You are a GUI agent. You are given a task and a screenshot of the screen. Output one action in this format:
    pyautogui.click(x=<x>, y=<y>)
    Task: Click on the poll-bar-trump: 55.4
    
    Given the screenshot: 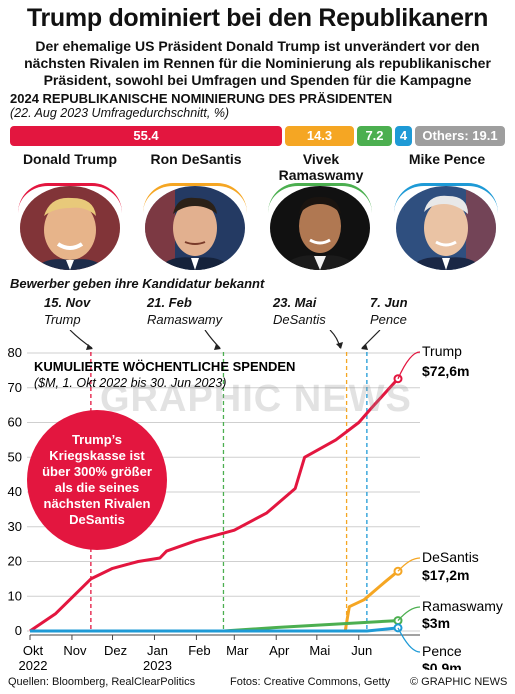 What is the action you would take?
    pyautogui.click(x=146, y=136)
    